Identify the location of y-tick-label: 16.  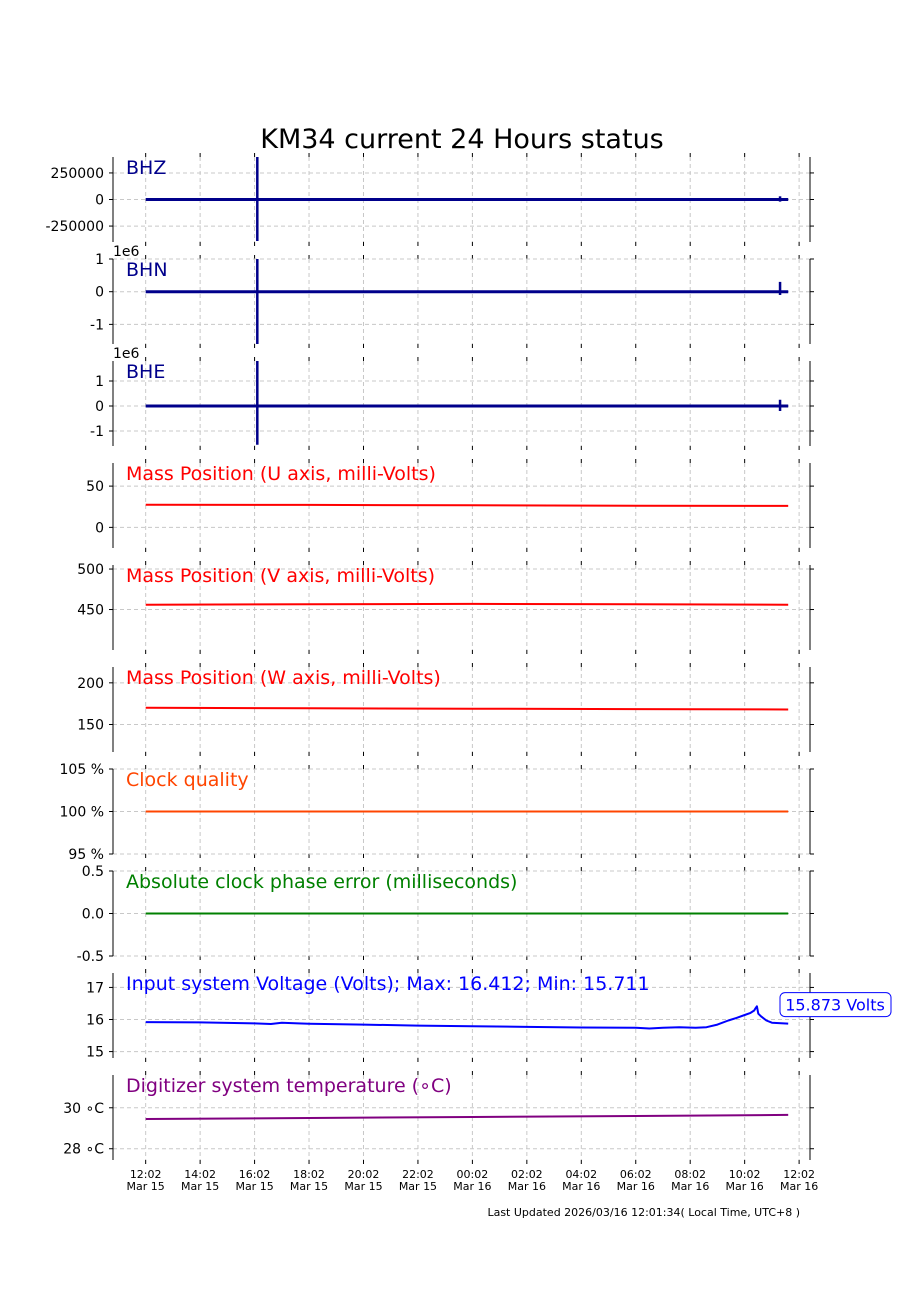
(95, 1021).